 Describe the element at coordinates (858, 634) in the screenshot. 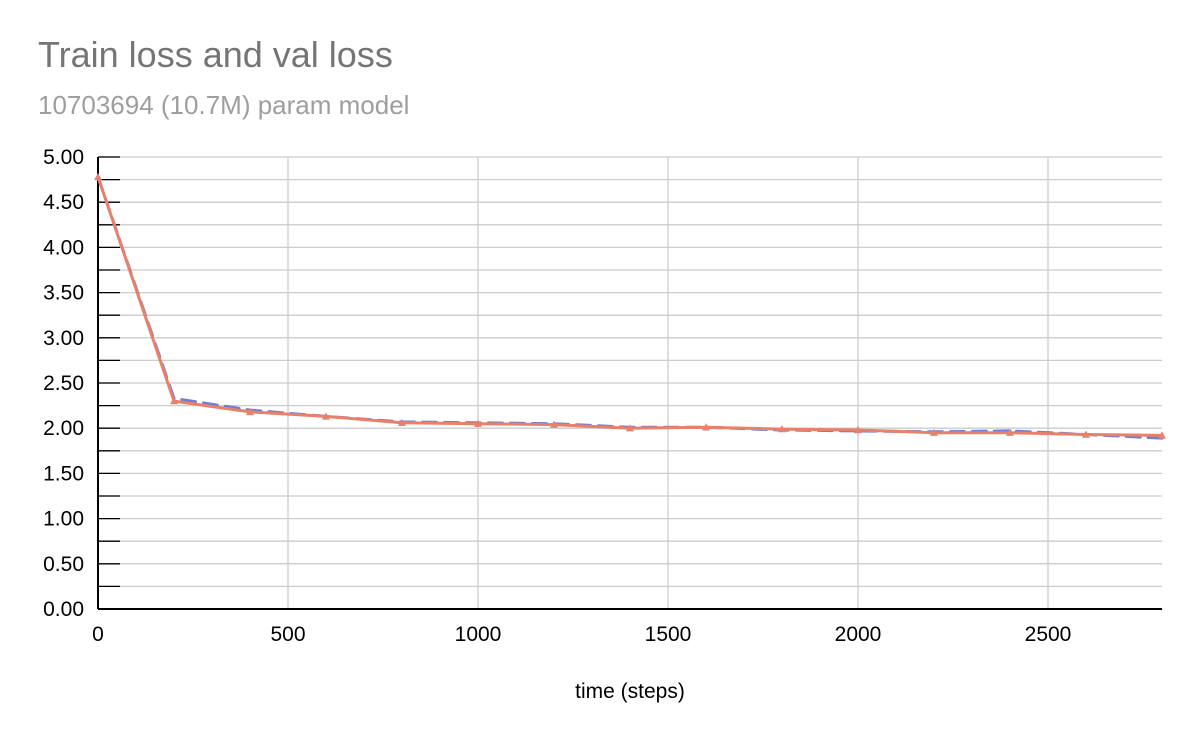

I see `x-tick-label: 2000` at that location.